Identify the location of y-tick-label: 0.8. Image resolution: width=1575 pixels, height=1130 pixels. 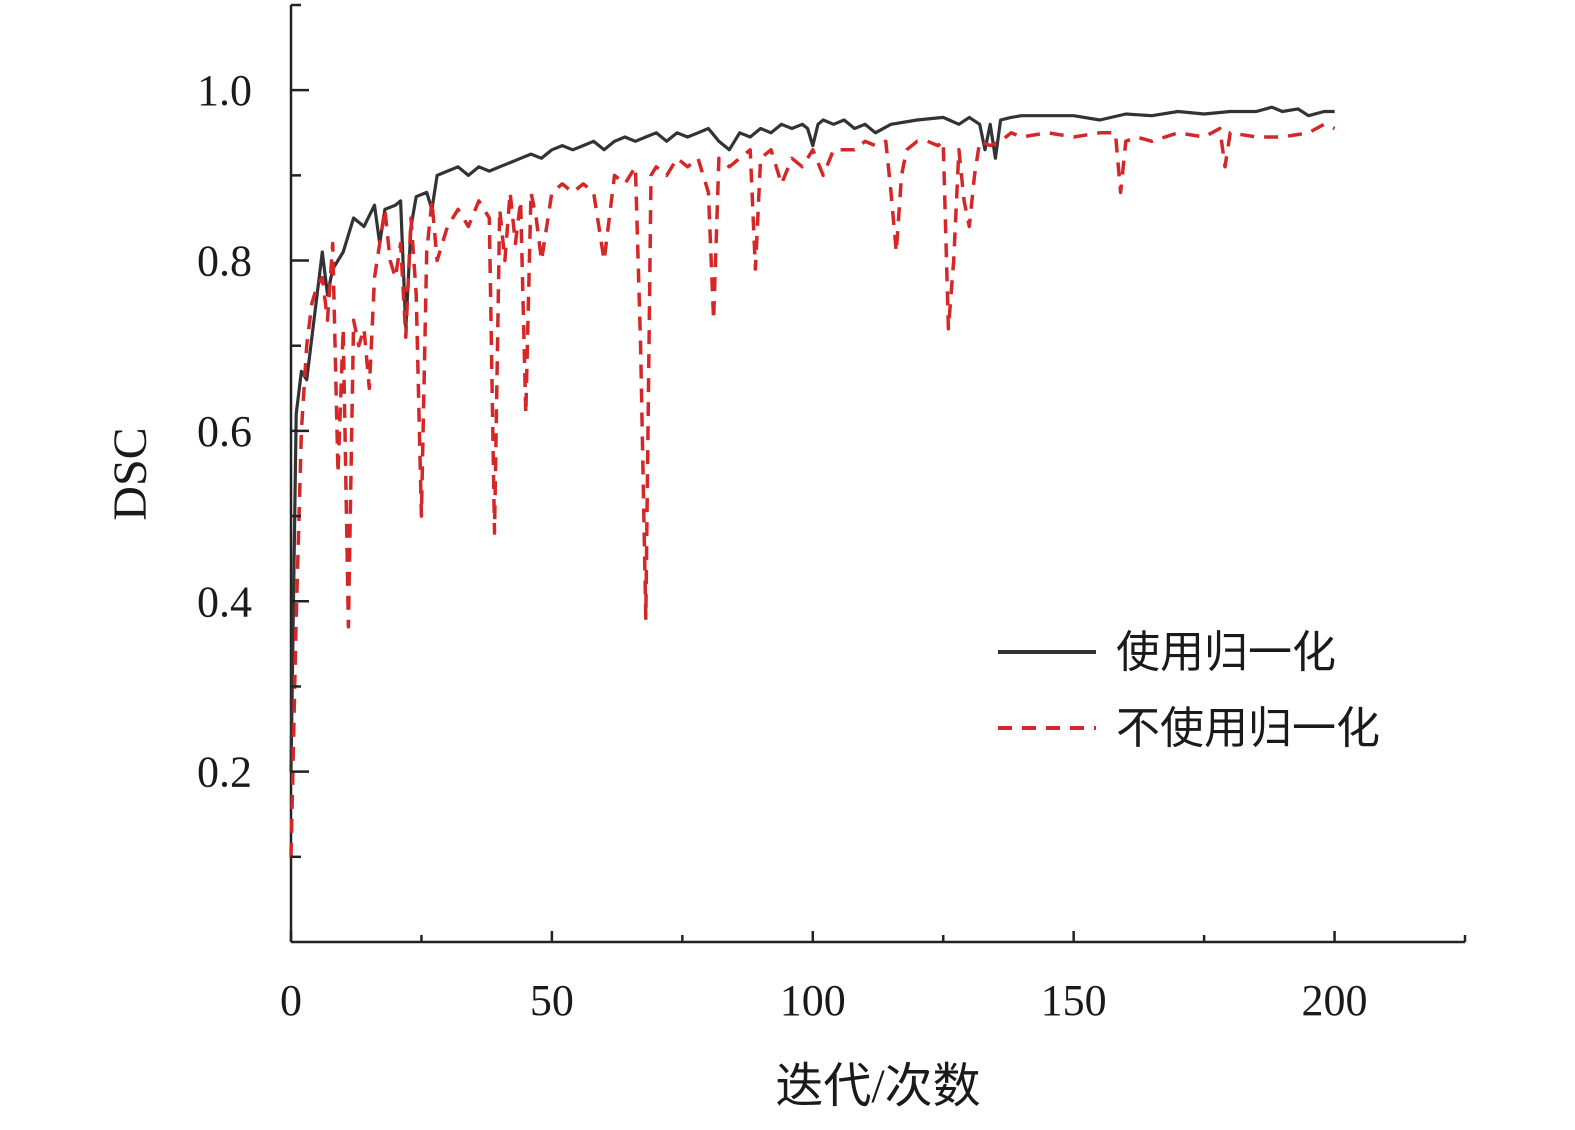
(224, 261).